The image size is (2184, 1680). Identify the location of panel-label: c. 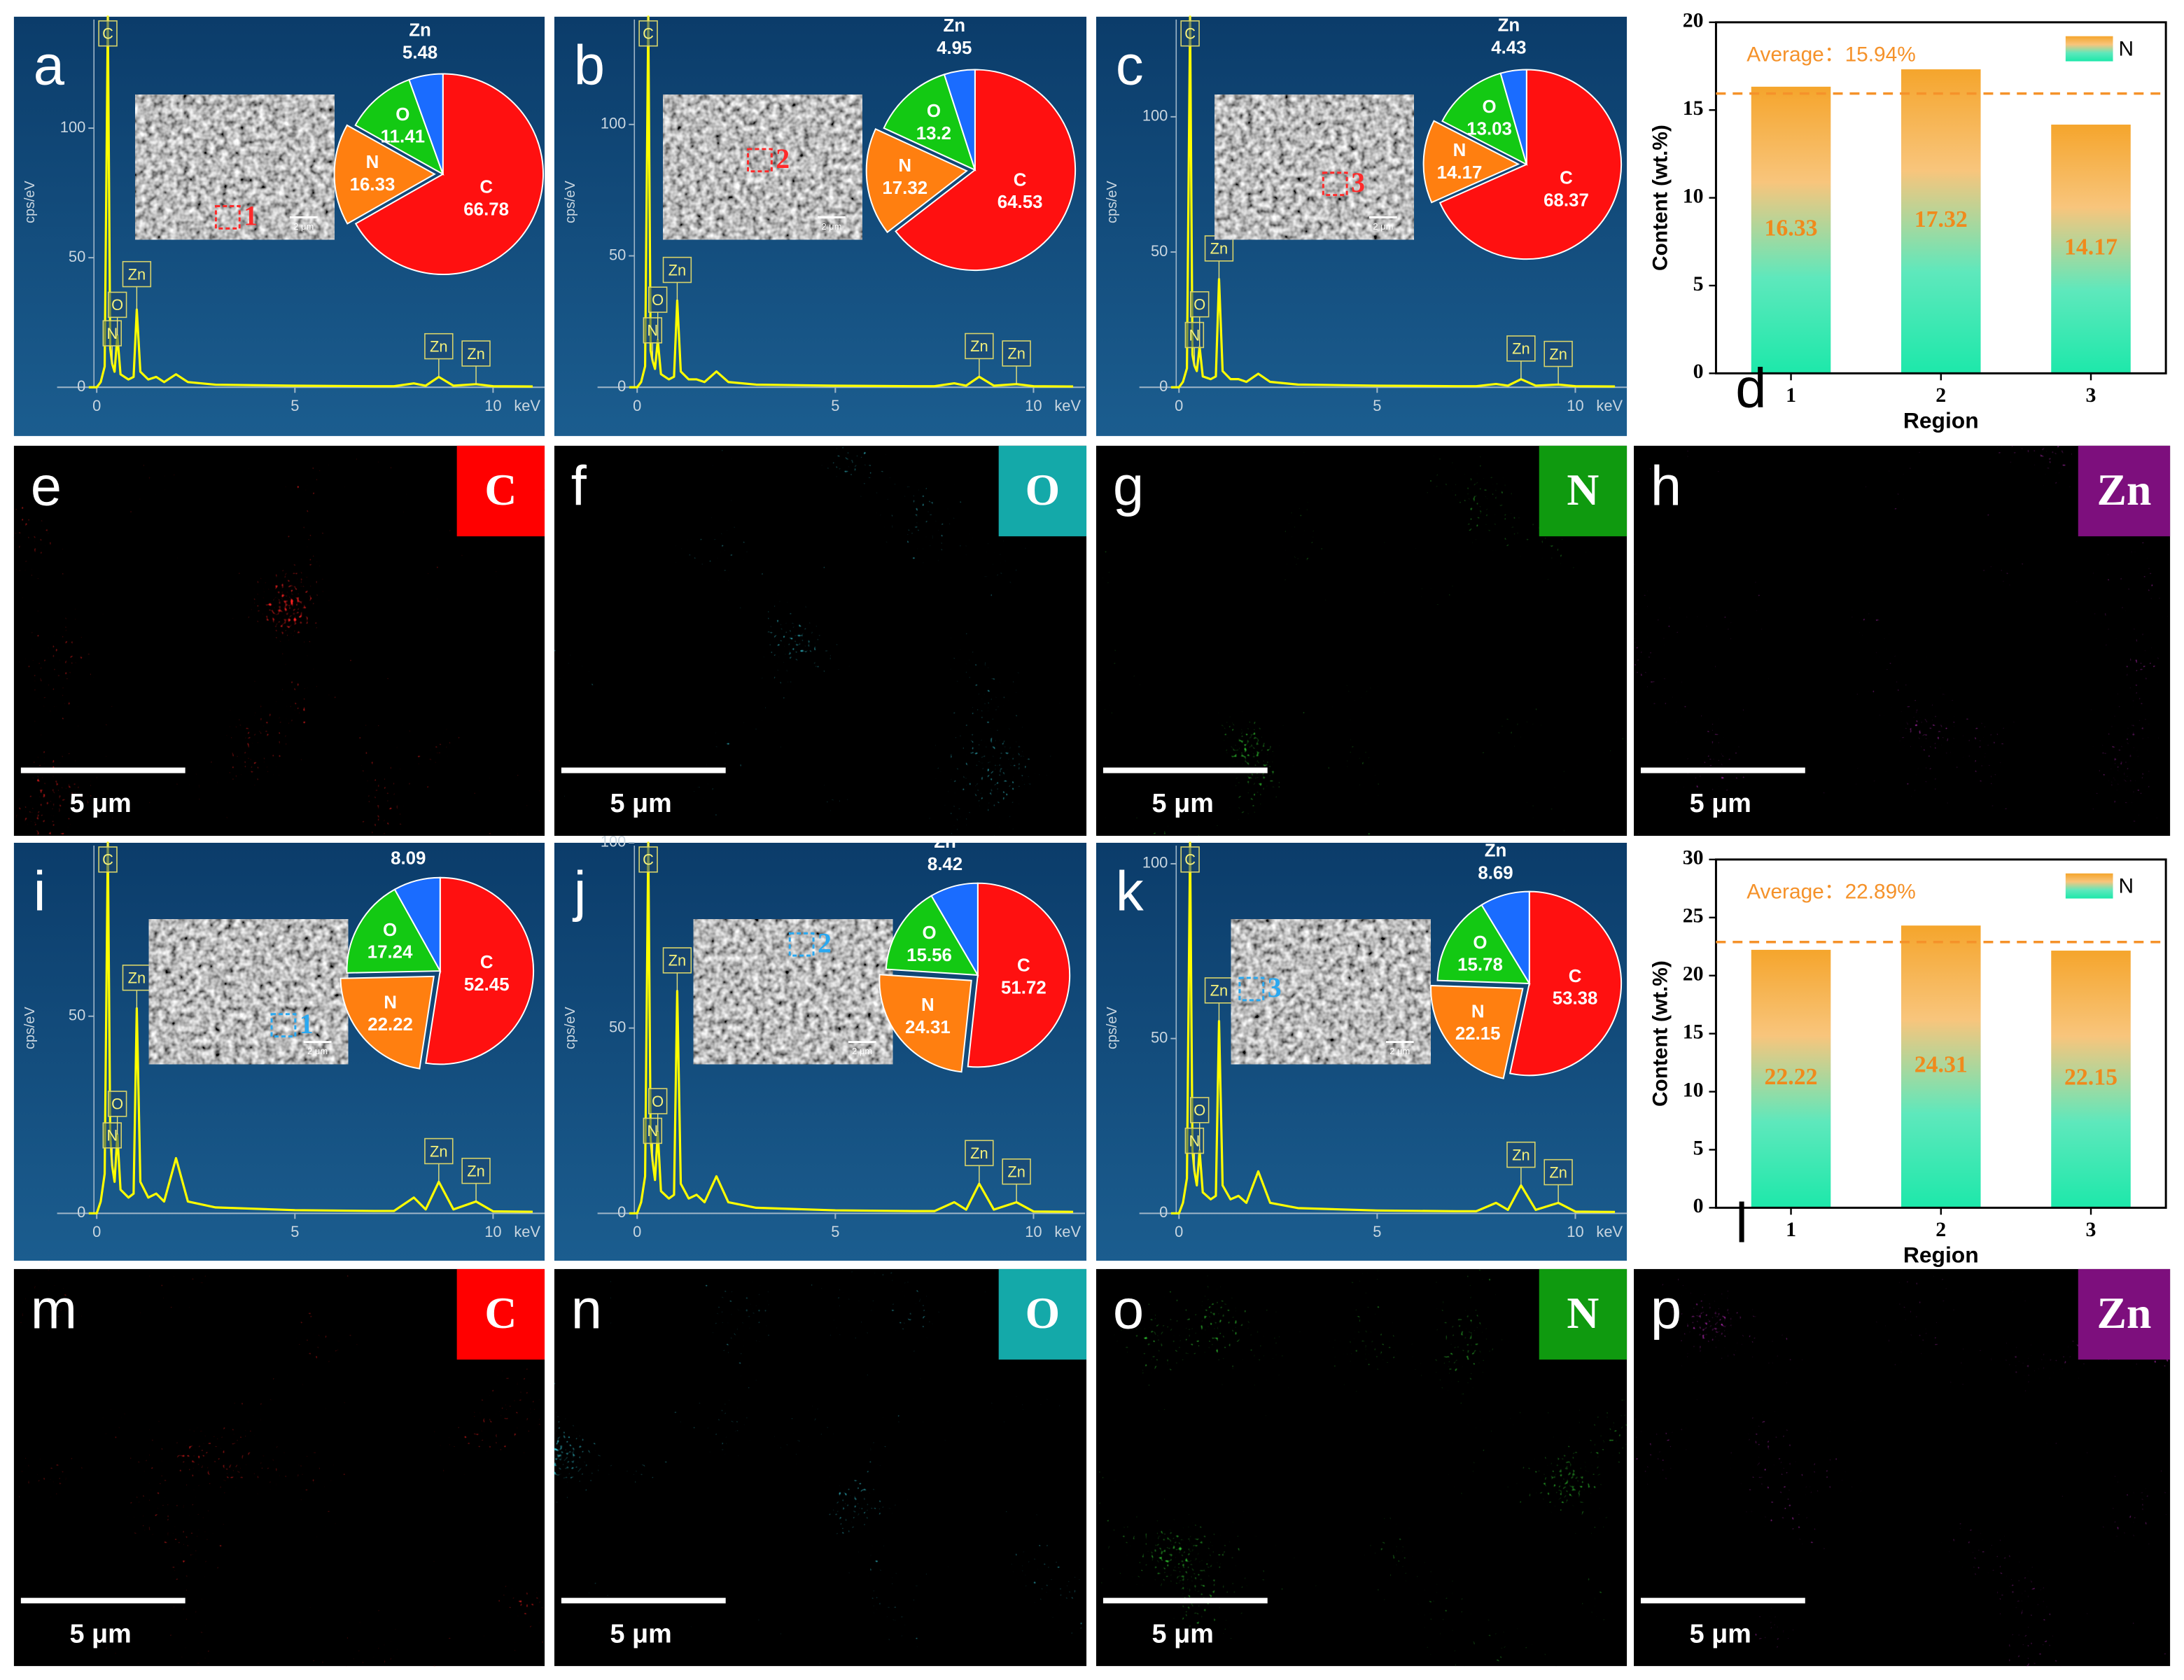
(1130, 65).